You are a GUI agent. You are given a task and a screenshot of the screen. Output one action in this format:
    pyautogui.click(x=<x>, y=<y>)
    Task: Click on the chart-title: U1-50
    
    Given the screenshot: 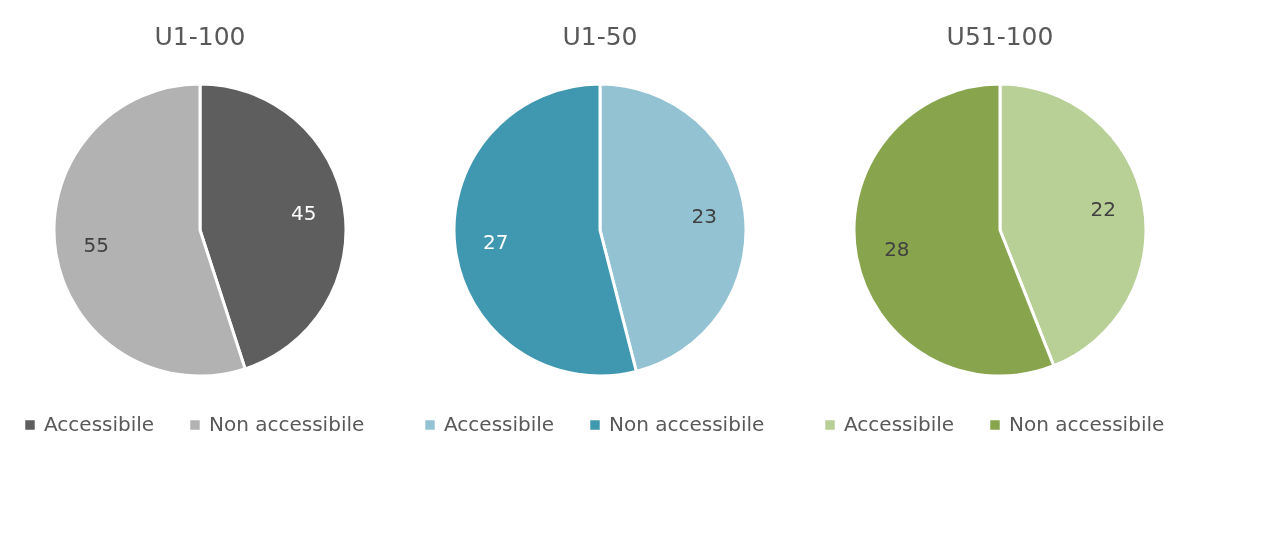 What is the action you would take?
    pyautogui.click(x=600, y=36)
    